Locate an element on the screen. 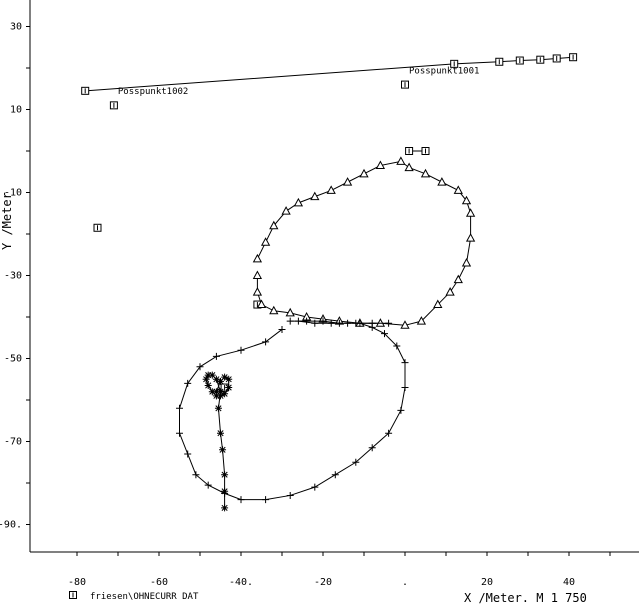 This screenshot has width=639, height=607. x-tick-label: -20 is located at coordinates (323, 582).